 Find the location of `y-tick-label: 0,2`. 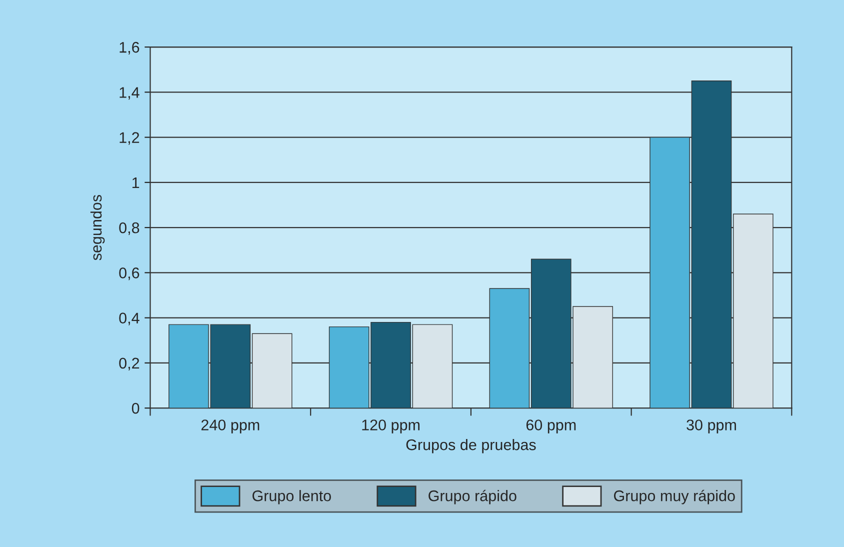

y-tick-label: 0,2 is located at coordinates (129, 364).